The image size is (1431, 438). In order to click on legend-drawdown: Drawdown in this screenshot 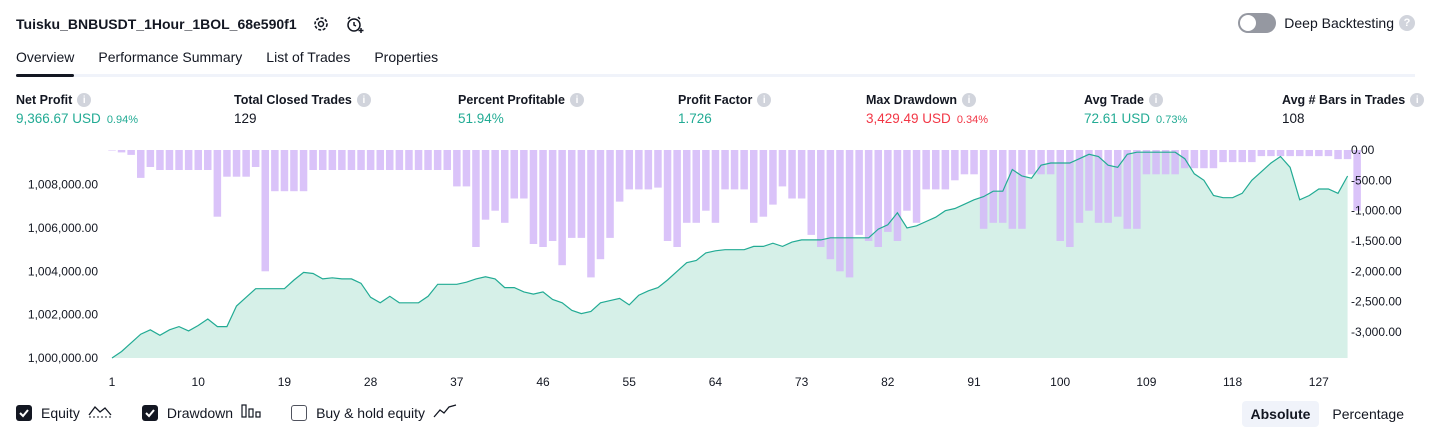, I will do `click(201, 412)`.